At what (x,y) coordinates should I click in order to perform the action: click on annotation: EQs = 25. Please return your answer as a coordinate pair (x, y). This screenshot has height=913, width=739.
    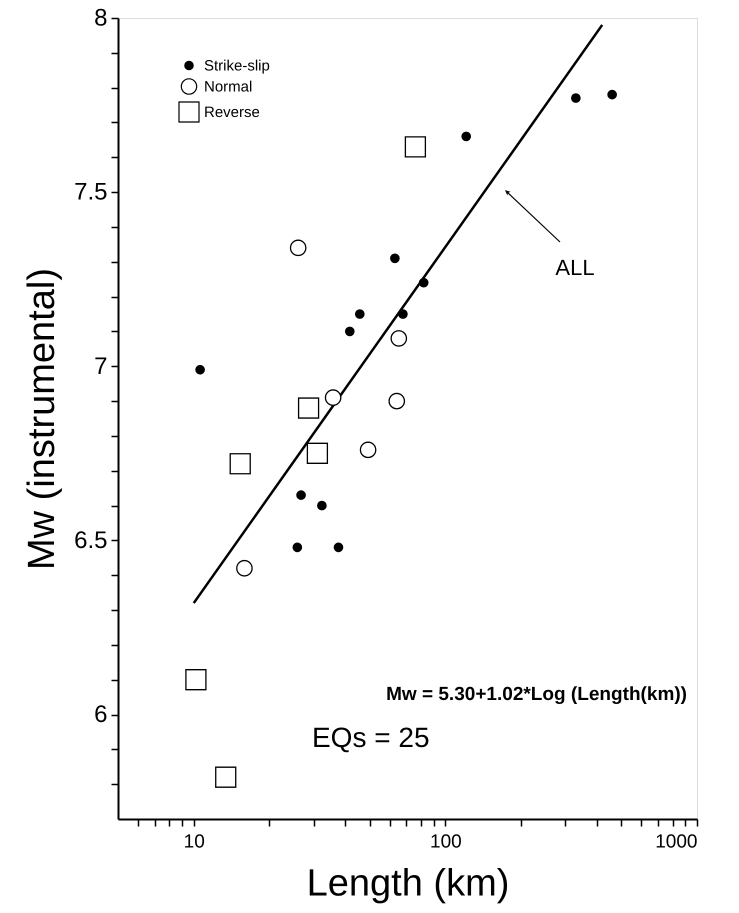
    Looking at the image, I should click on (371, 737).